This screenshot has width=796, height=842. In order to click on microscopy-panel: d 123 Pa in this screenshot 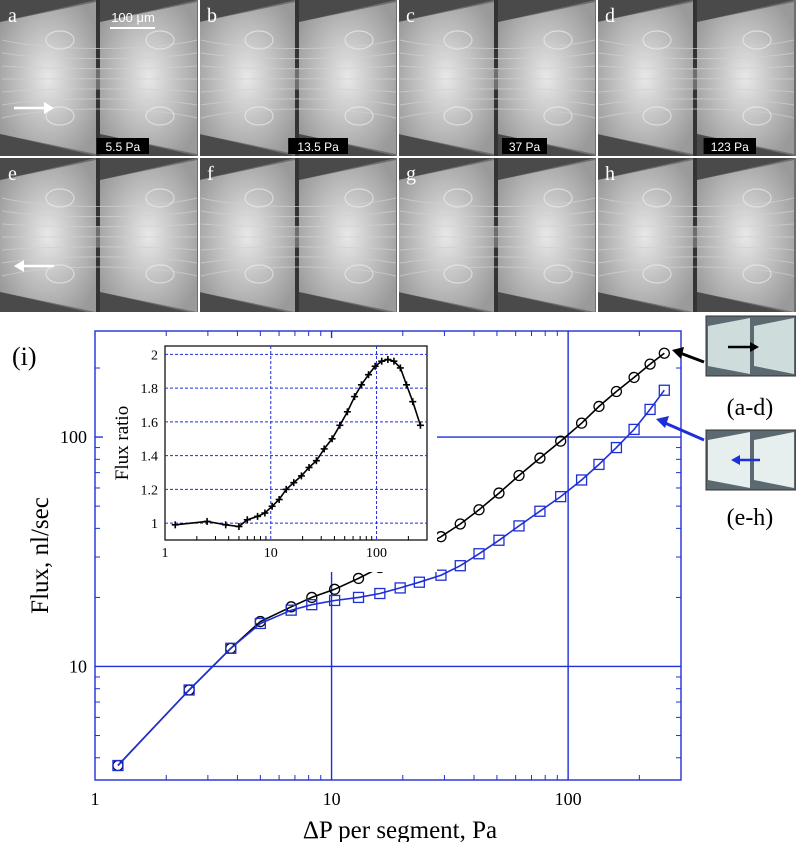, I will do `click(696, 78)`.